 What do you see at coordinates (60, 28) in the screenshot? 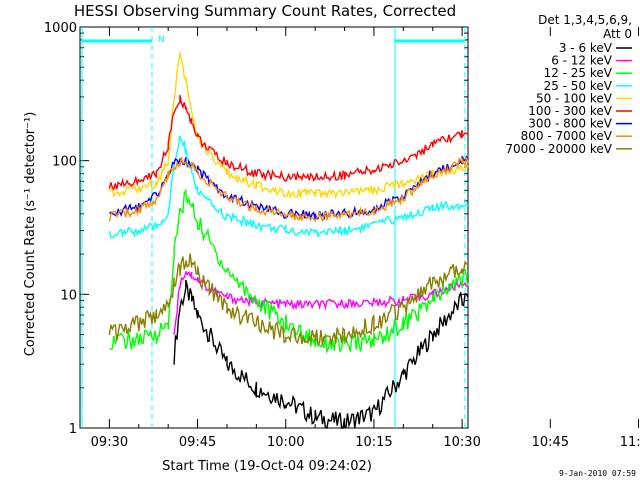
I see `y-tick-label: 1000` at bounding box center [60, 28].